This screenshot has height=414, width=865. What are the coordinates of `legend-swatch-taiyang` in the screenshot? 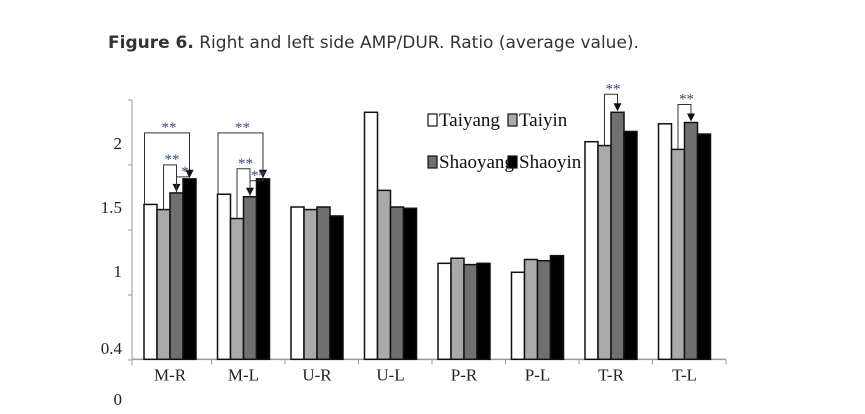 It's located at (432, 120).